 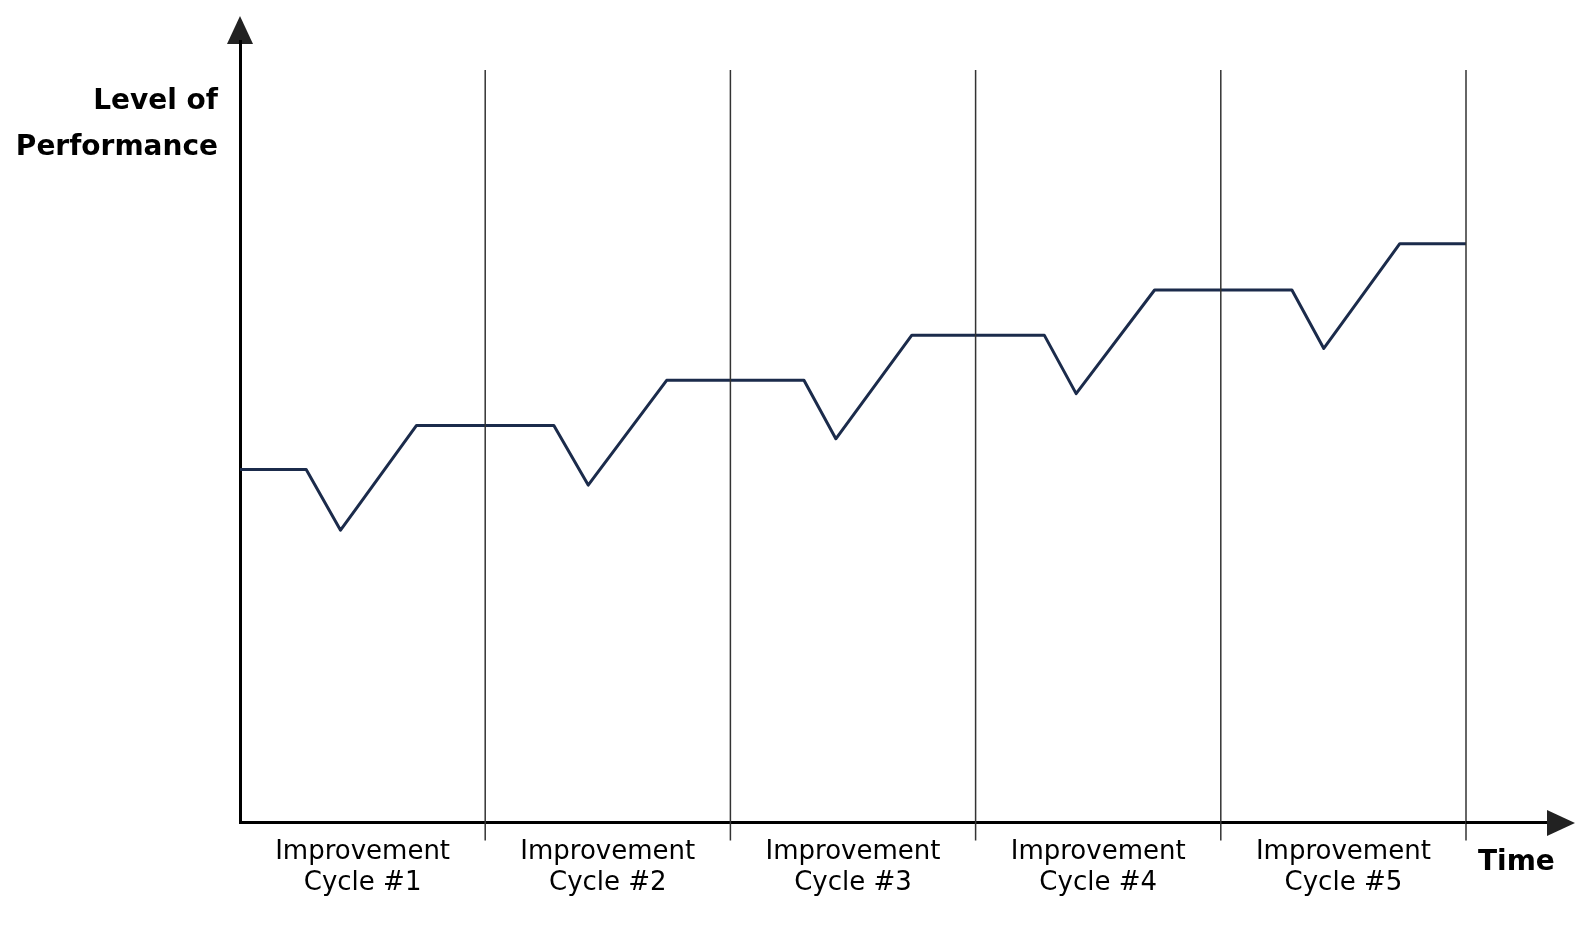 I want to click on x-tick-label: Improvement Cycle #3, so click(x=853, y=865).